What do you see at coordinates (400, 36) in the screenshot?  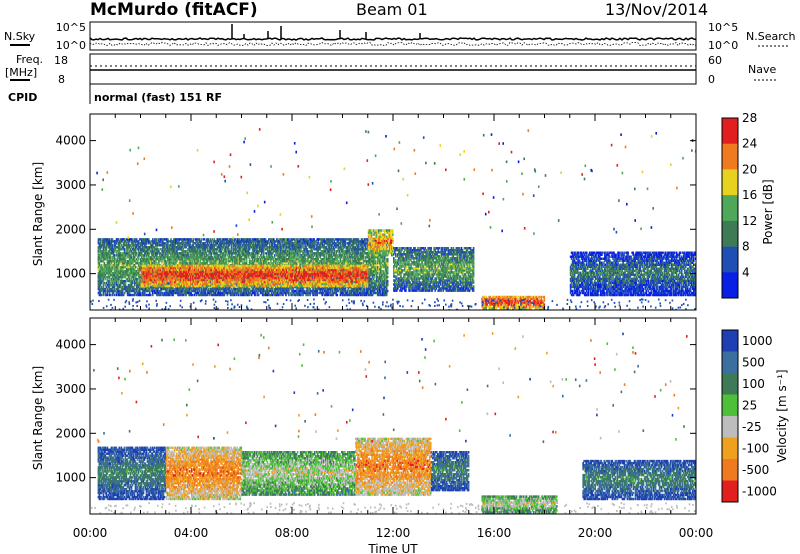 I see `nsky-panel: N.Sky 10^5 10^0 10^5 10^0 N.Search` at bounding box center [400, 36].